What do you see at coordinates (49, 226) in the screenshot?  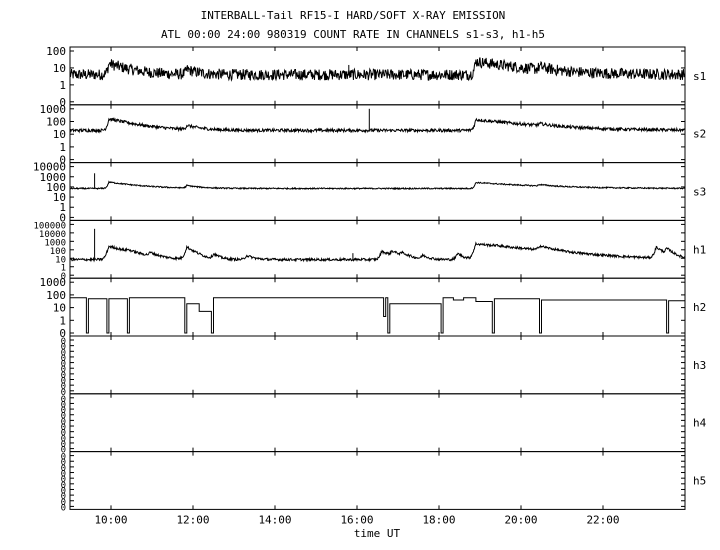 I see `y-tick-label: 100000` at bounding box center [49, 226].